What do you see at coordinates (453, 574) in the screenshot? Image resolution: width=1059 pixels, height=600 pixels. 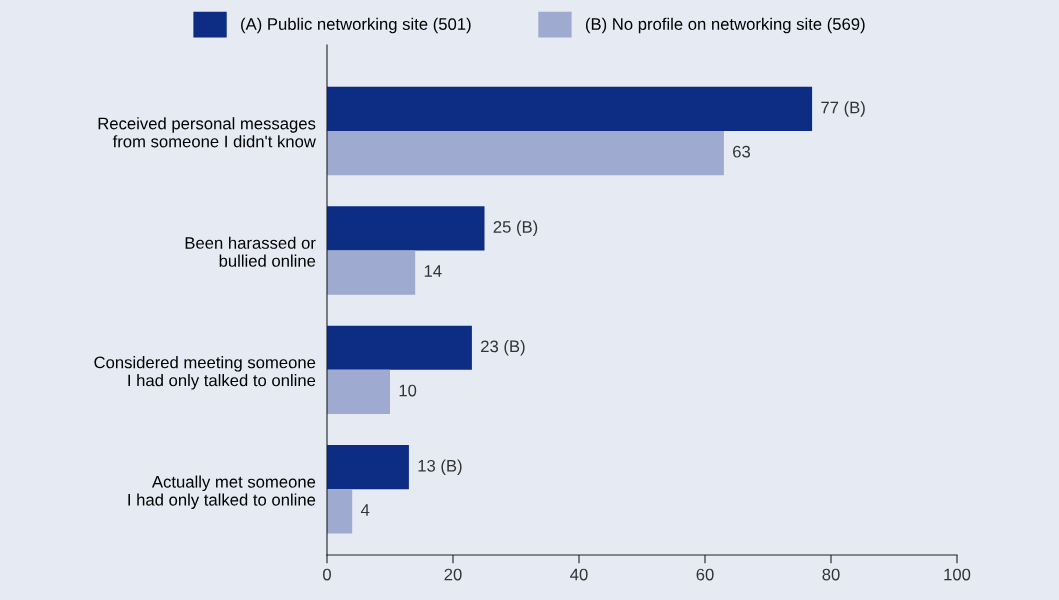 I see `x-tick-label: 20` at bounding box center [453, 574].